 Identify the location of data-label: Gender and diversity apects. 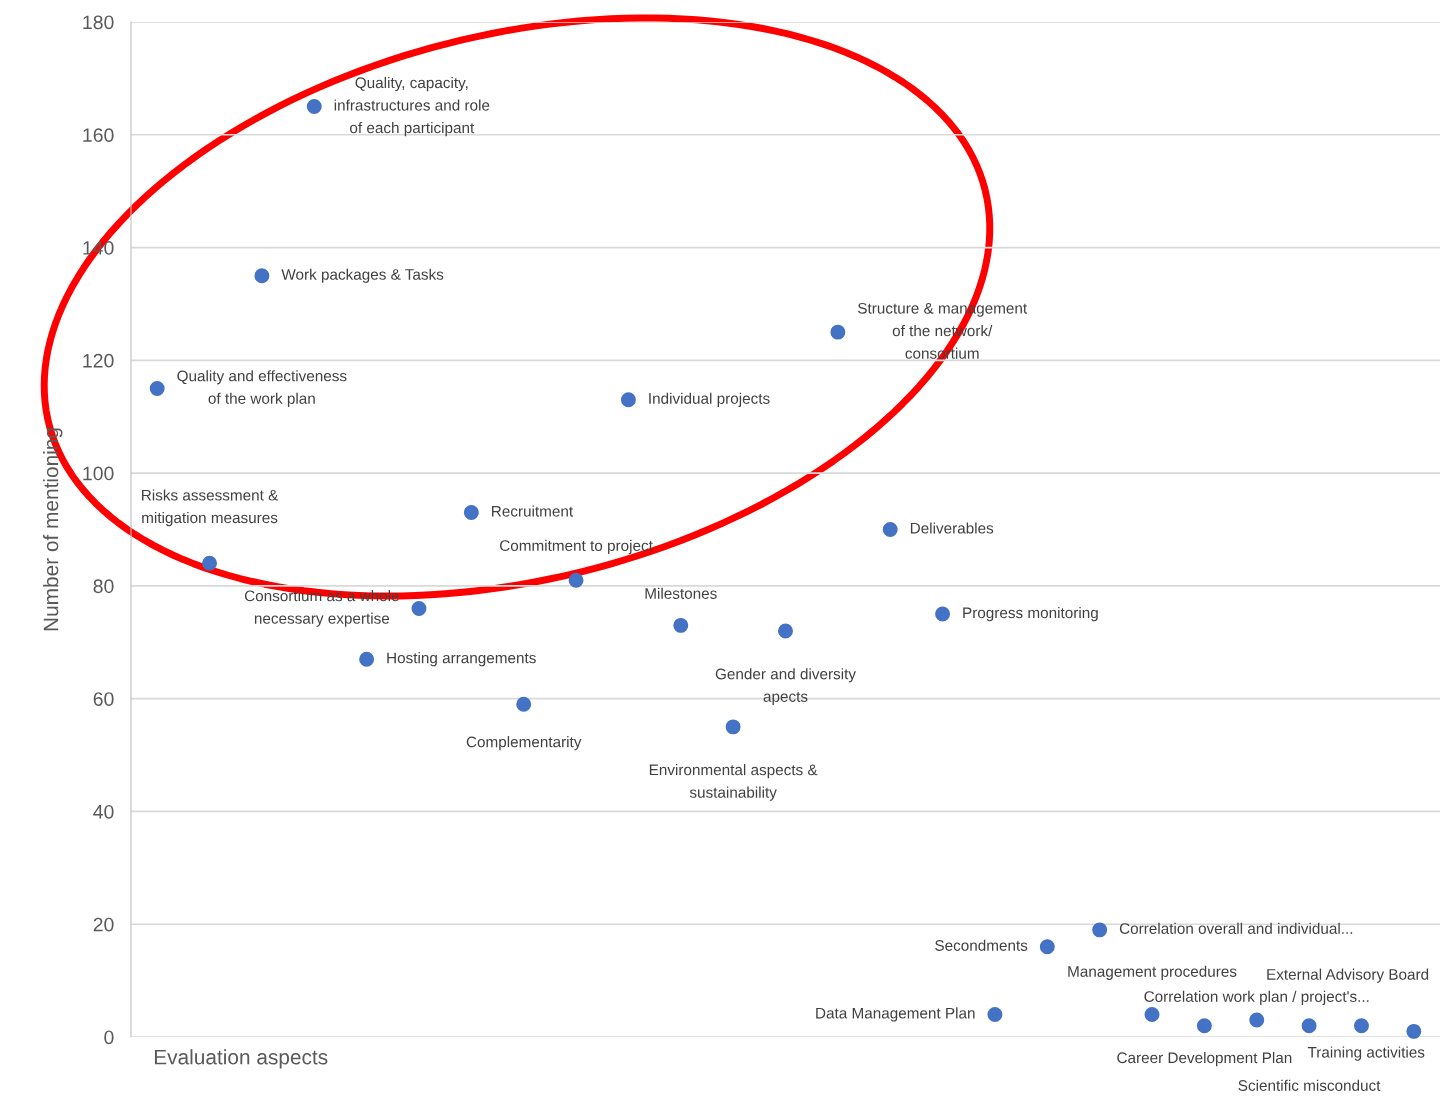
(785, 686).